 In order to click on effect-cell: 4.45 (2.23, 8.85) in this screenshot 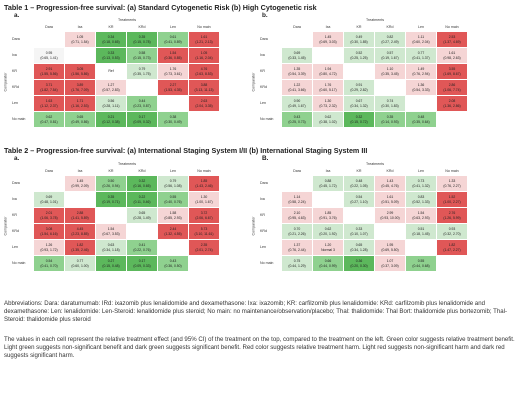, I will do `click(80, 231)`.